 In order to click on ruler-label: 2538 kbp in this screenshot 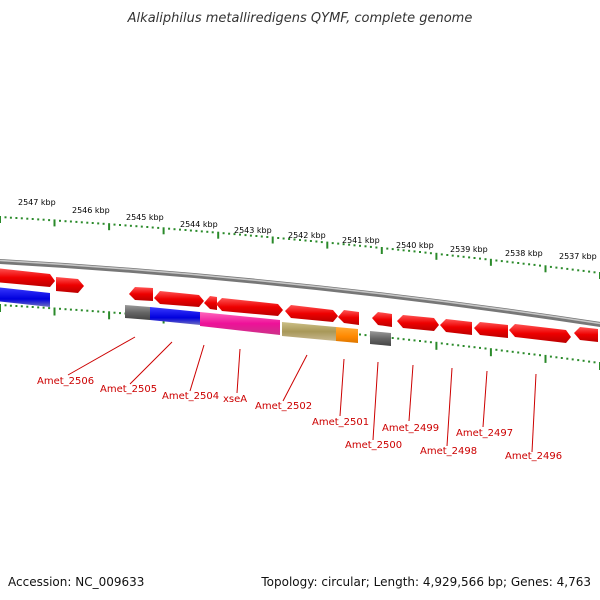, I will do `click(524, 253)`.